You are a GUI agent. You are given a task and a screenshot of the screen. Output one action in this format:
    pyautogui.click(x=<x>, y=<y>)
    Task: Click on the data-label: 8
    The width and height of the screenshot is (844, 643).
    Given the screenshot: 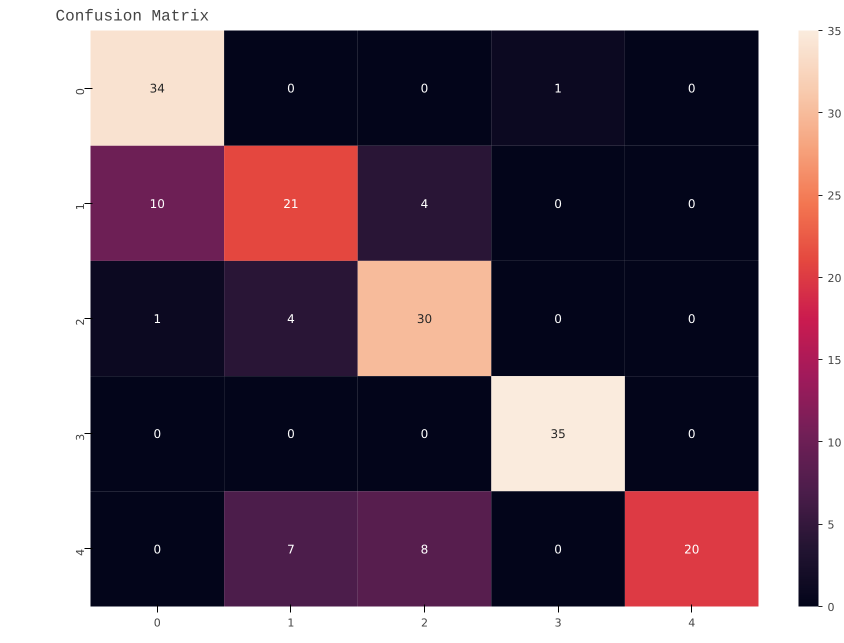 What is the action you would take?
    pyautogui.click(x=424, y=549)
    